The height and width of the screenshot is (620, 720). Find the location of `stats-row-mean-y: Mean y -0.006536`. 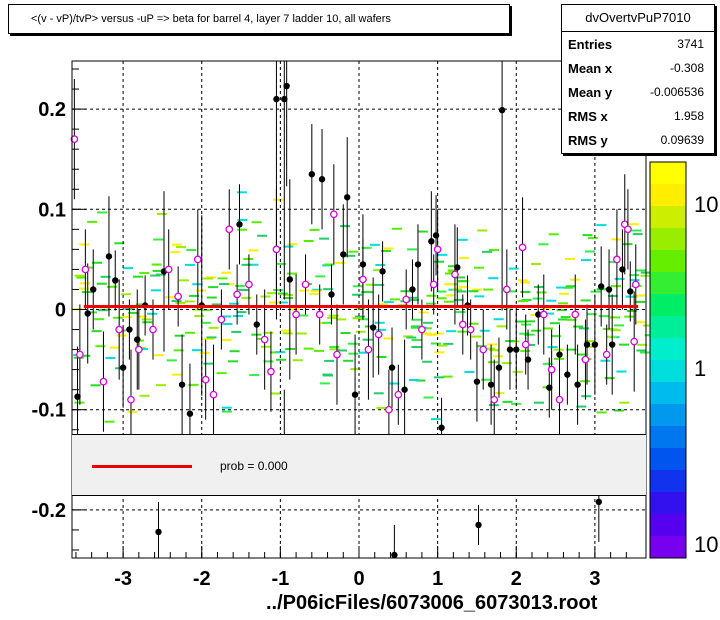

stats-row-mean-y: Mean y -0.006536 is located at coordinates (638, 93).